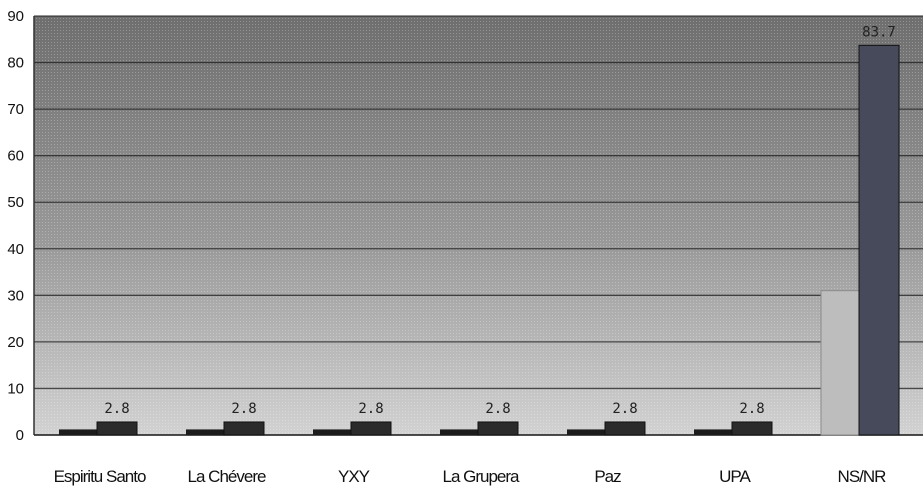 The width and height of the screenshot is (923, 488). Describe the element at coordinates (15, 388) in the screenshot. I see `y-tick-label: 10` at that location.